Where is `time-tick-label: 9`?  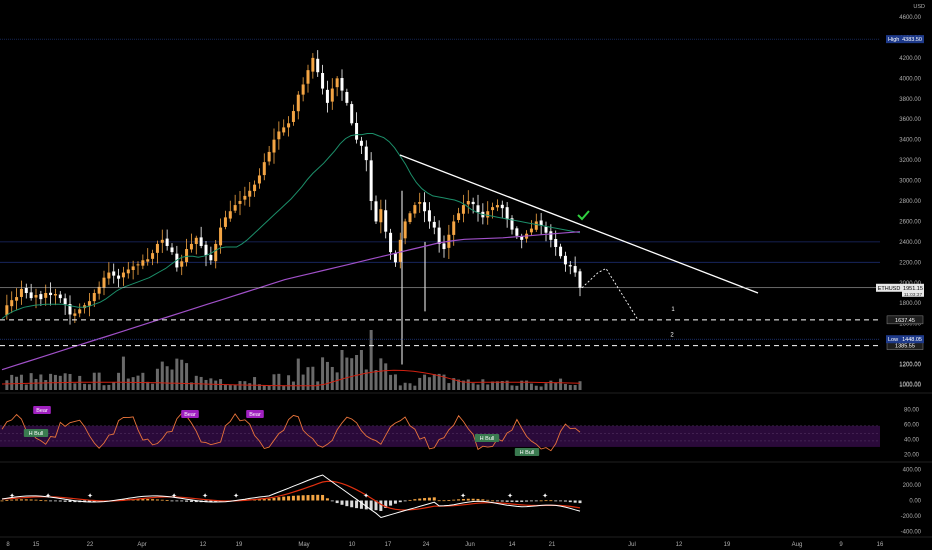
time-tick-label: 9 is located at coordinates (841, 545).